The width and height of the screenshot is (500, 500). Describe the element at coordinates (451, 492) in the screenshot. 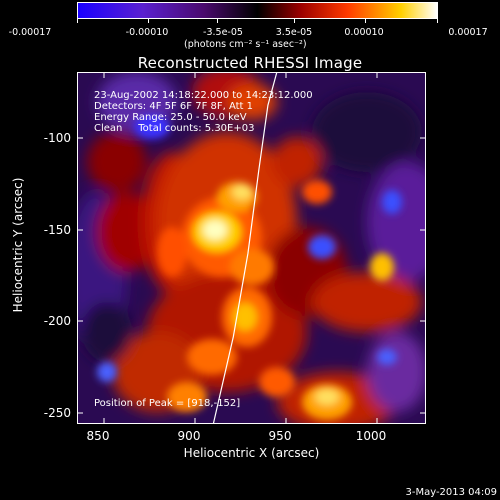

I see `plot-date: 3-May-2013 04:09` at that location.